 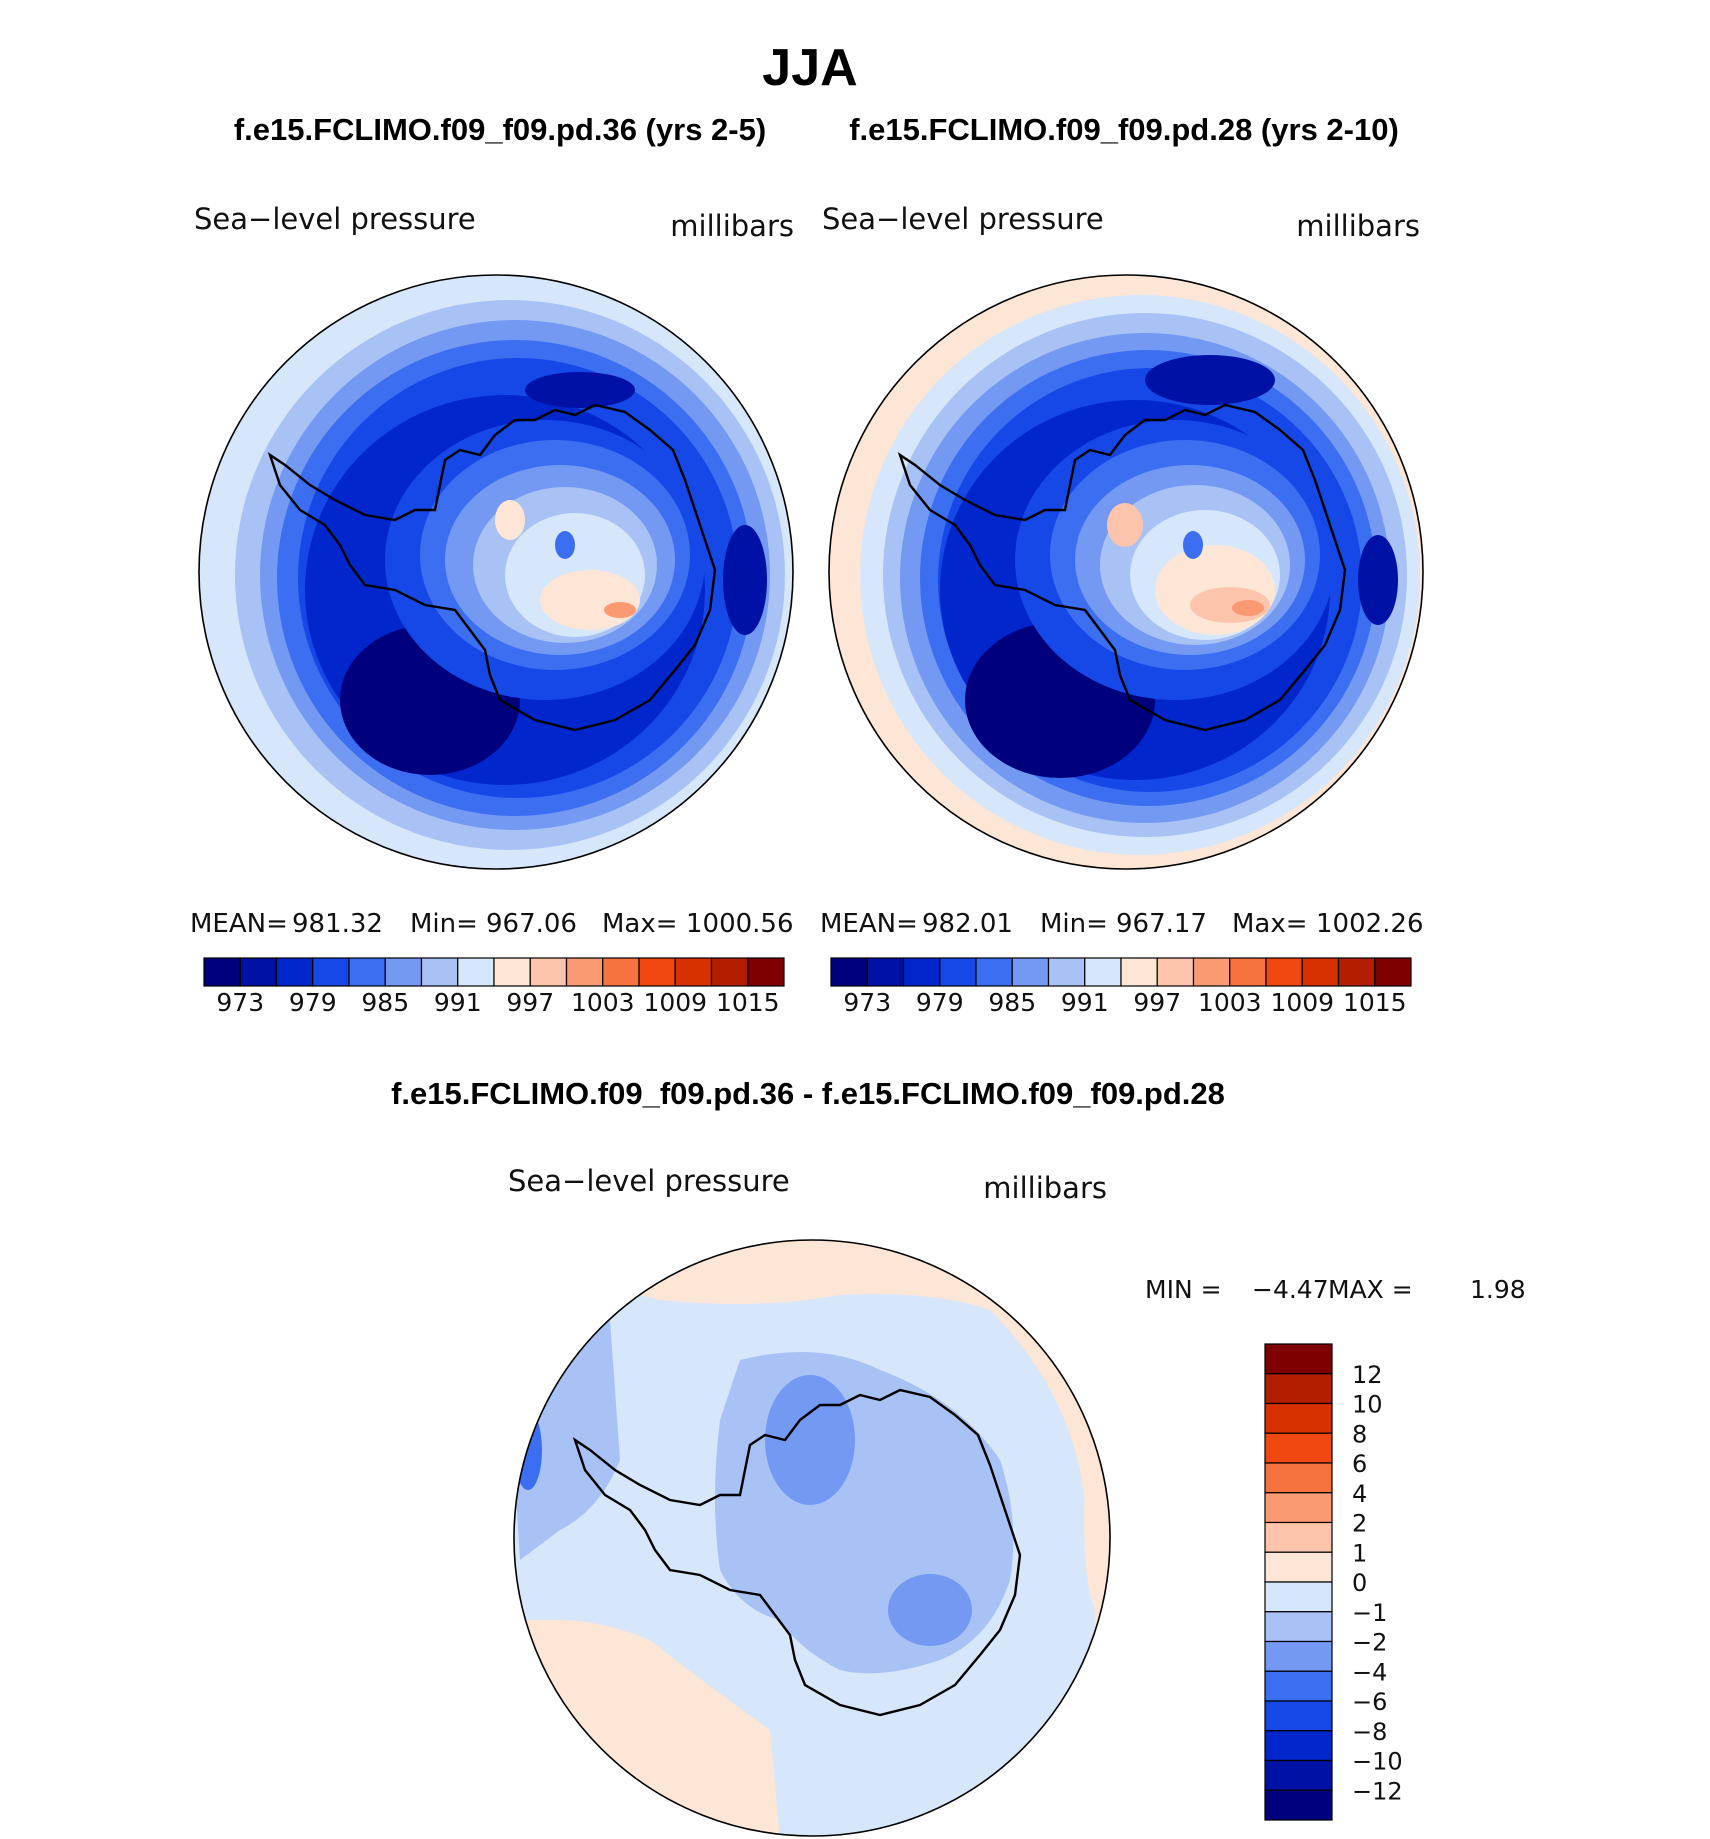 What do you see at coordinates (675, 1002) in the screenshot?
I see `panel1-colorbar-tick-label: 1009` at bounding box center [675, 1002].